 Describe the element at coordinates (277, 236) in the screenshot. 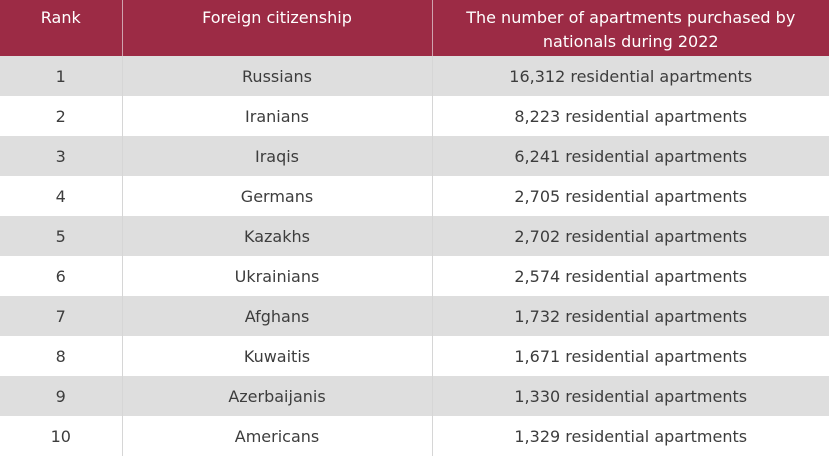

I see `citizenship-cell: Kazakhs` at that location.